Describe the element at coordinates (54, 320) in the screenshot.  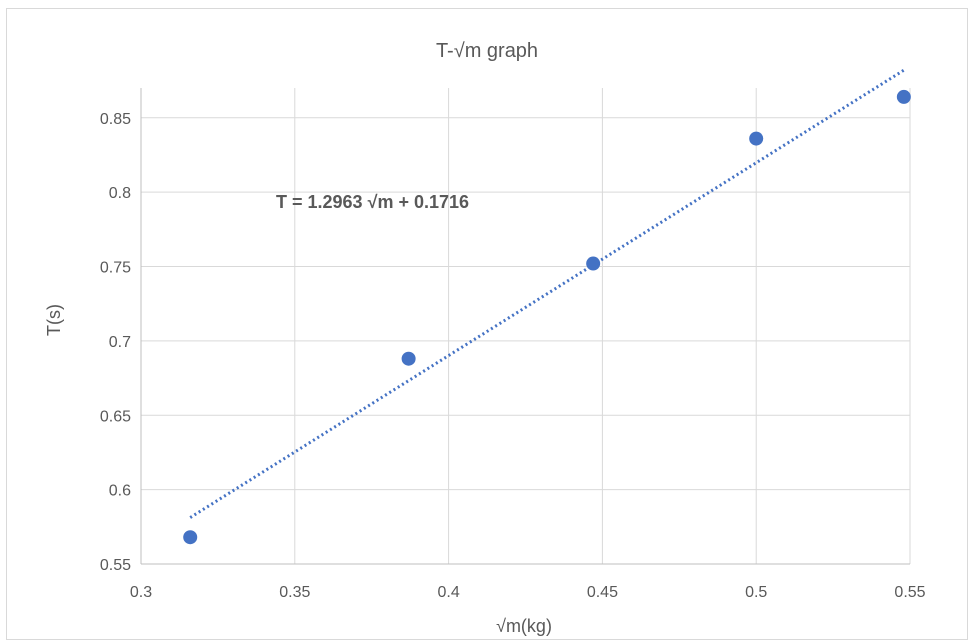
I see `y-axis-label: T(s)` at that location.